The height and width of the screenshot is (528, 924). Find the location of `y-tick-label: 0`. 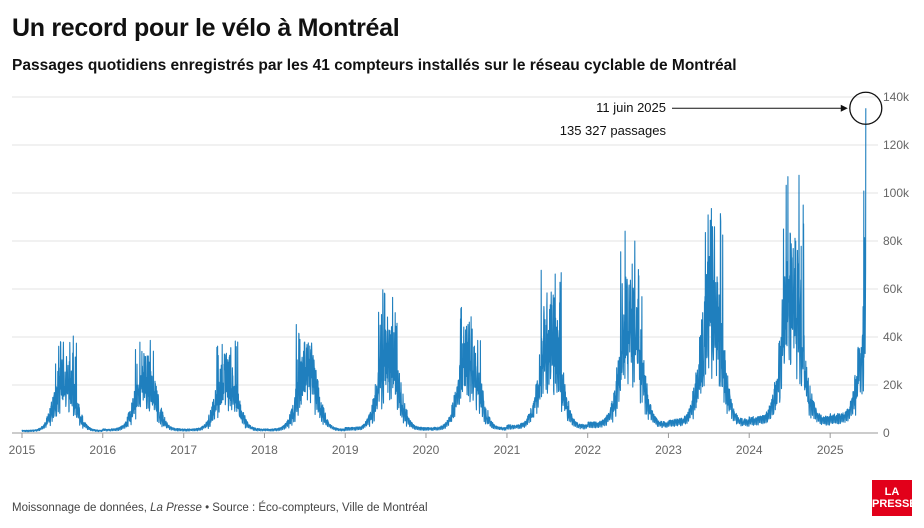

y-tick-label: 0 is located at coordinates (886, 433).